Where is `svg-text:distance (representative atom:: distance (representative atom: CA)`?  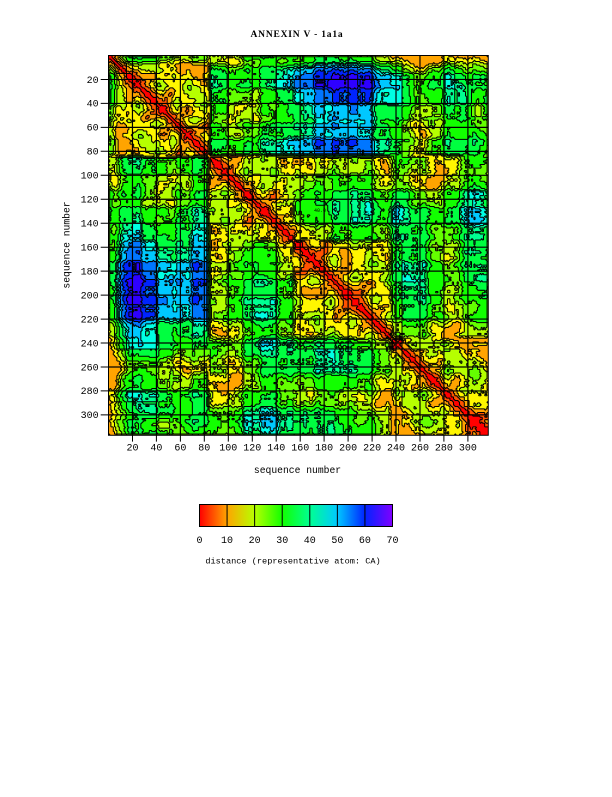 svg-text:distance (representative atom:: distance (representative atom: CA) is located at coordinates (292, 562).